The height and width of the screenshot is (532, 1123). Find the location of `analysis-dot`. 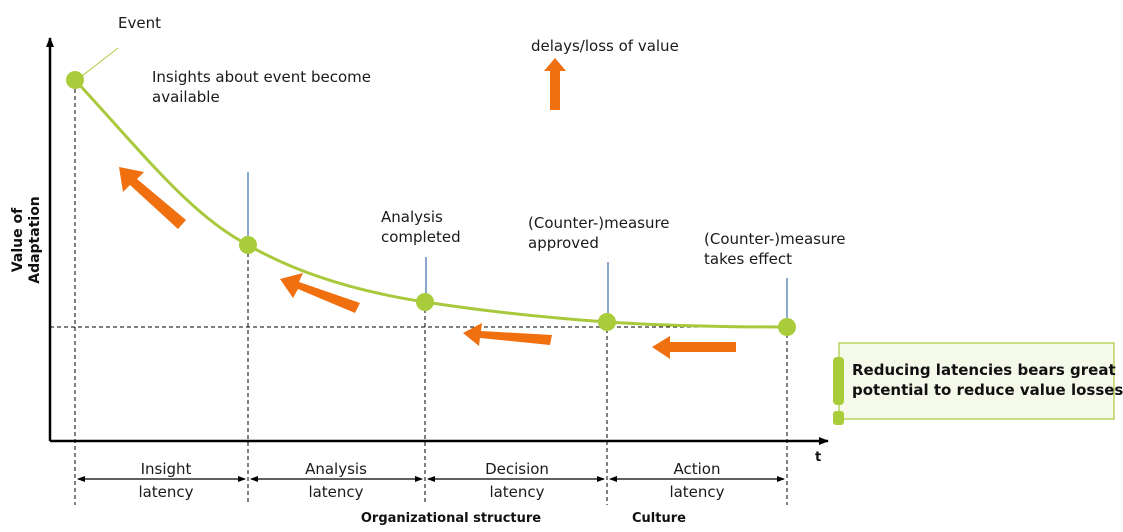

analysis-dot is located at coordinates (425, 302).